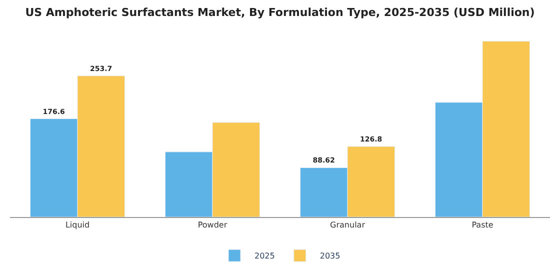 The height and width of the screenshot is (280, 560). What do you see at coordinates (330, 256) in the screenshot?
I see `legend-label: 2035` at bounding box center [330, 256].